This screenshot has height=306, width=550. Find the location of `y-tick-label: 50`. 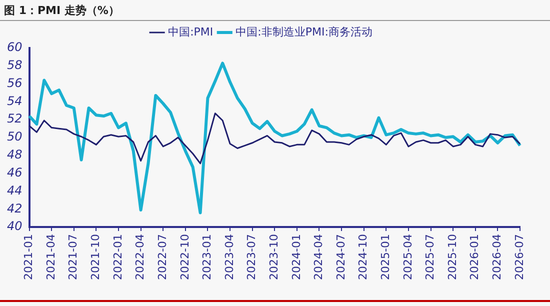

y-tick-label: 50 is located at coordinates (14, 137).